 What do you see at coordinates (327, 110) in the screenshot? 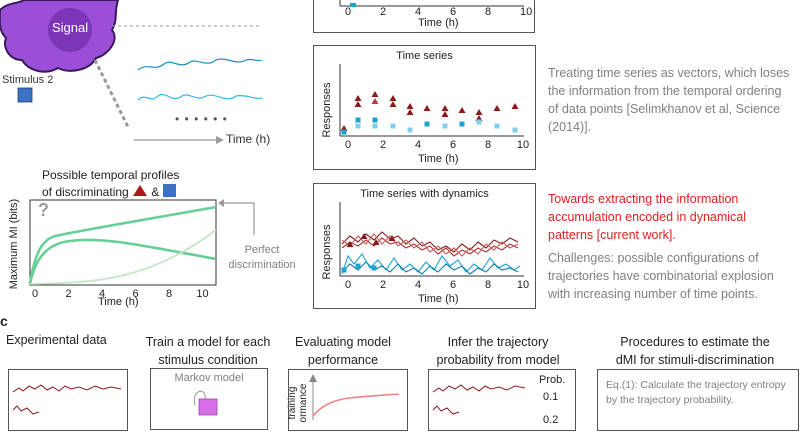
I see `time-series-ylabel: Responses` at bounding box center [327, 110].